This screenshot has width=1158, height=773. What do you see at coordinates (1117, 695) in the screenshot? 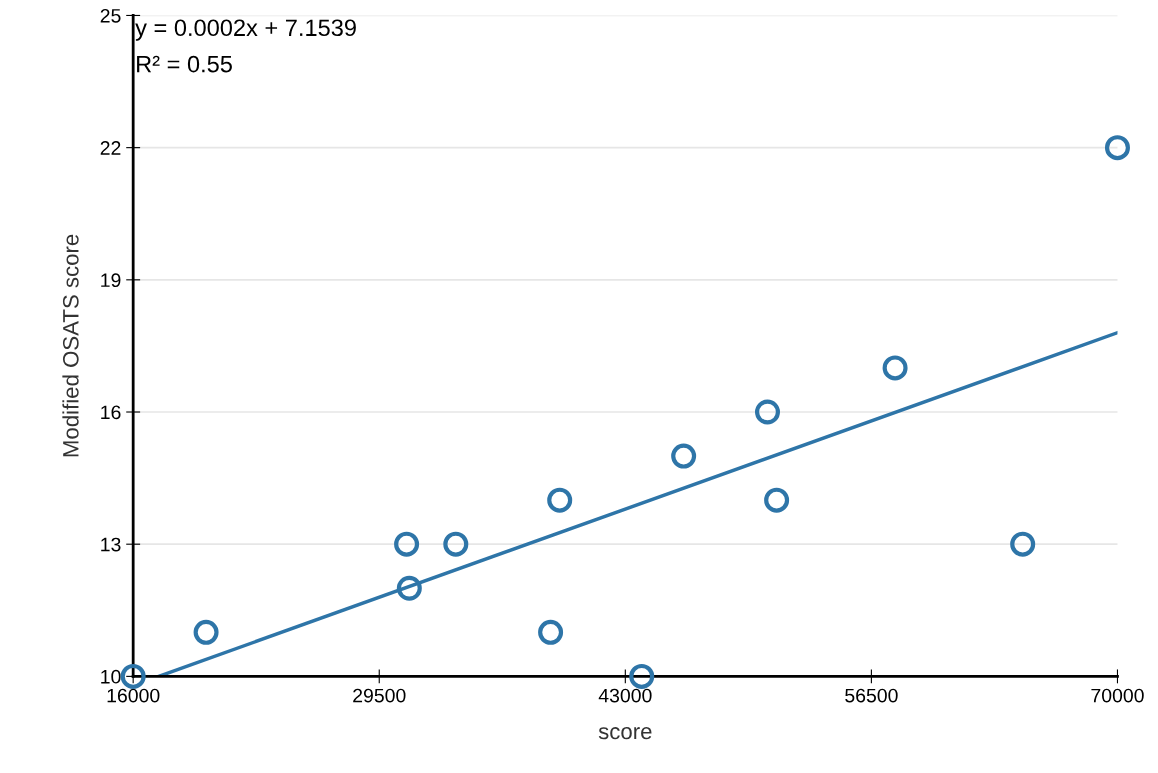
I see `x-tick-label: 70000` at bounding box center [1117, 695].